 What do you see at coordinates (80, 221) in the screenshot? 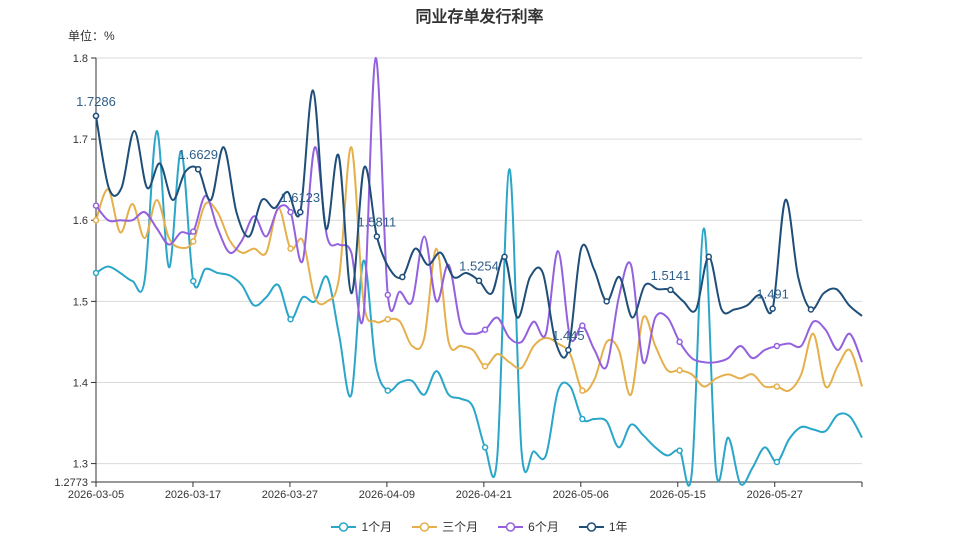
I see `y-tick-label: 1.6` at bounding box center [80, 221].